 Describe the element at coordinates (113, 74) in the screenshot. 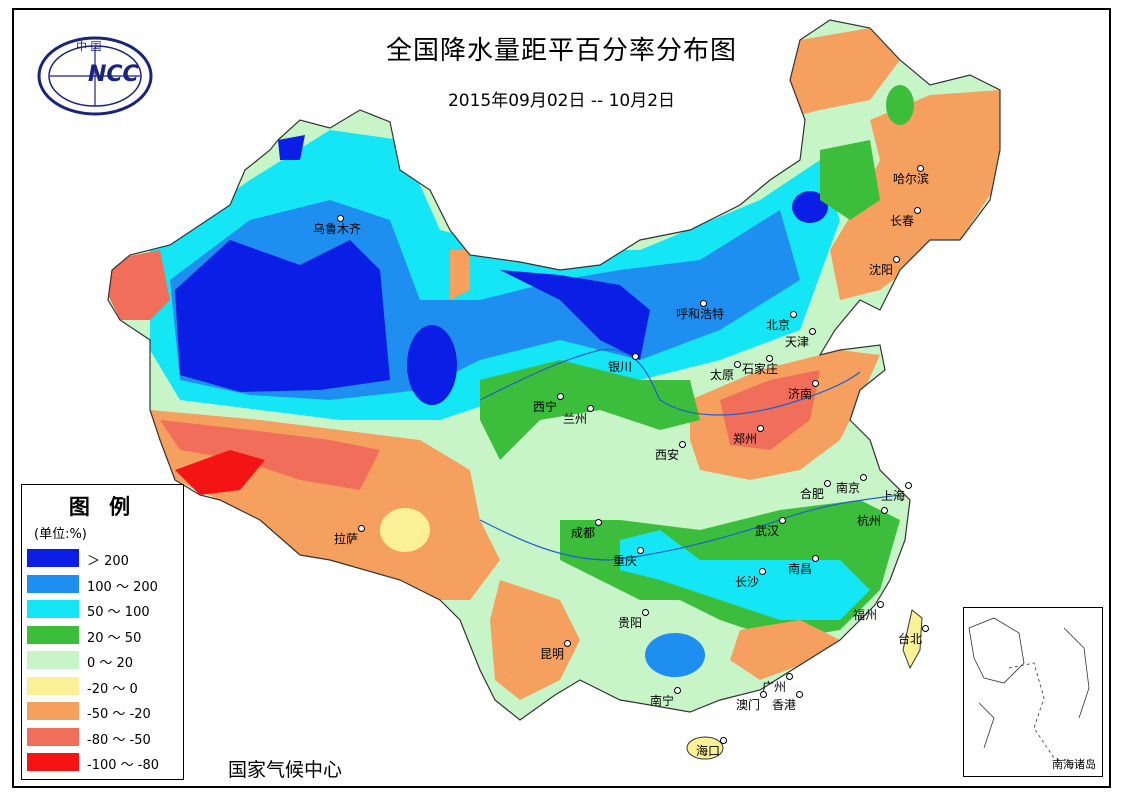

I see `ncc-logo-text: NCC` at that location.